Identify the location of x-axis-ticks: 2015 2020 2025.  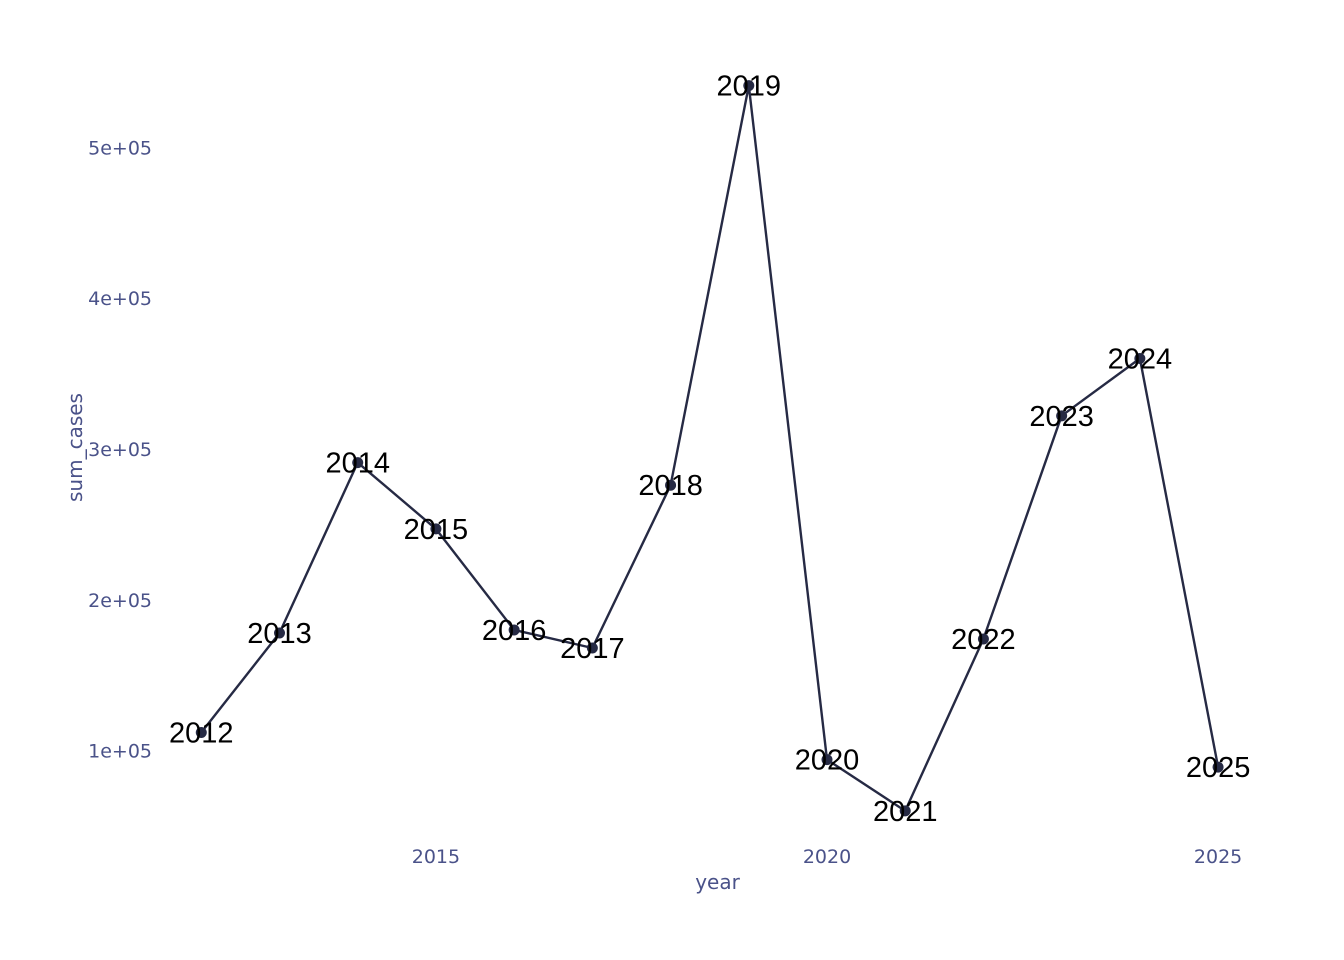
(827, 857).